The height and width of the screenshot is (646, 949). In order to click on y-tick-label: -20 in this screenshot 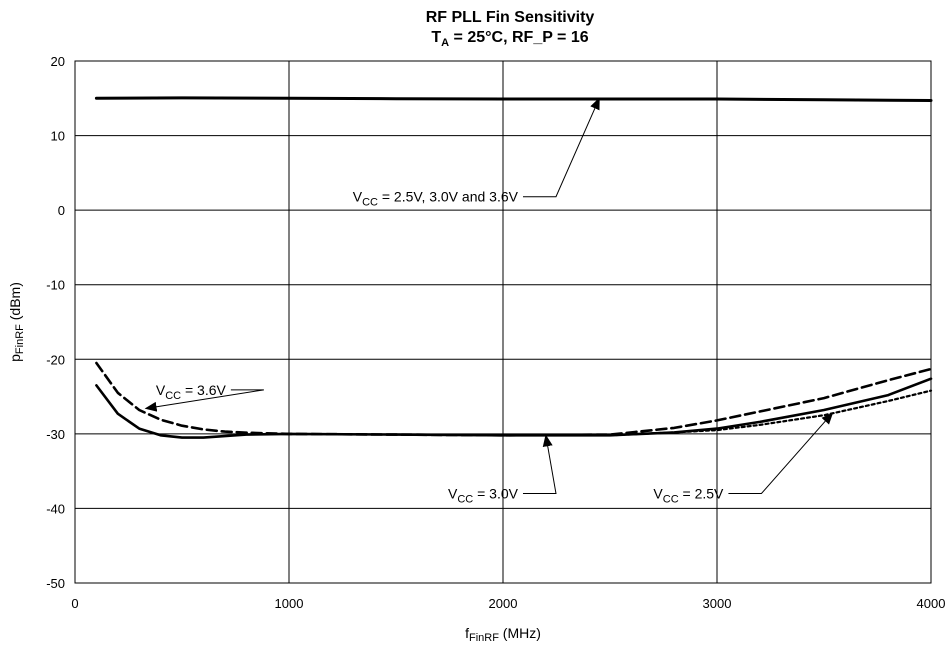, I will do `click(55, 359)`.